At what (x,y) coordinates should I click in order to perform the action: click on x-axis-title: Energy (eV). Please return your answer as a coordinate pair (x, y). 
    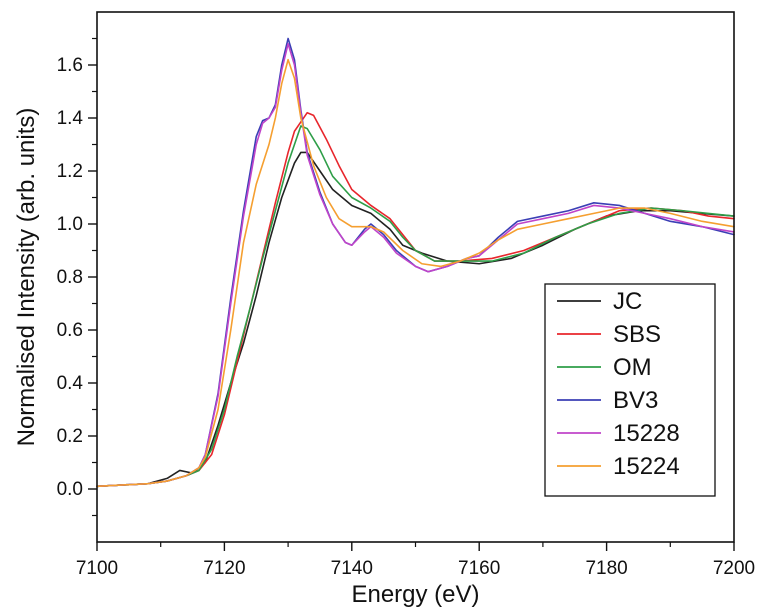
    Looking at the image, I should click on (415, 594).